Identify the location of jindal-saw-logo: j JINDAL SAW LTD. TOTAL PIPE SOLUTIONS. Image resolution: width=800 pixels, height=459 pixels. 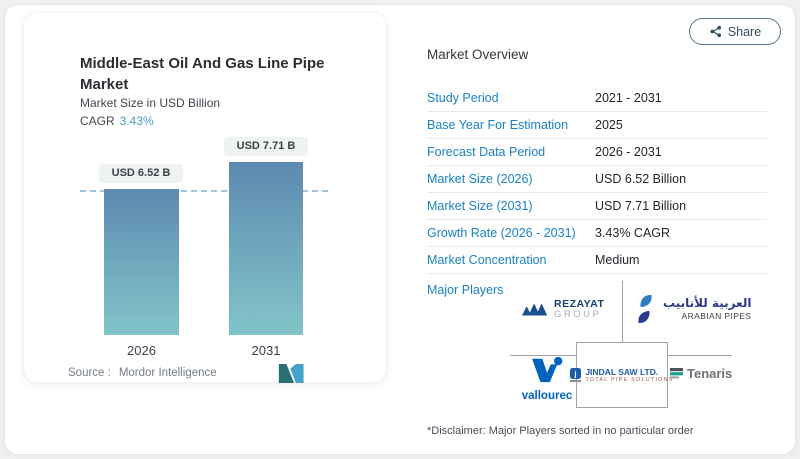
(621, 375).